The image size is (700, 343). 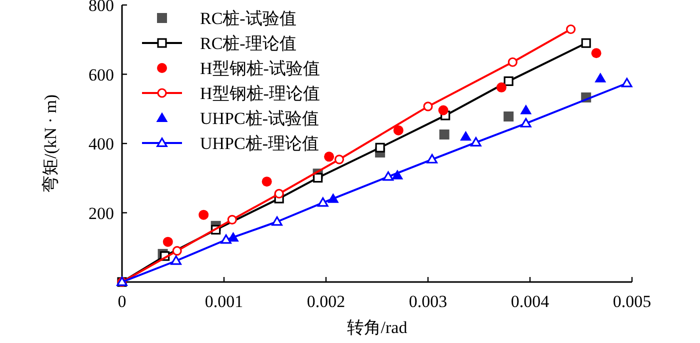 What do you see at coordinates (248, 43) in the screenshot?
I see `legend-label: RC桩-理论值` at bounding box center [248, 43].